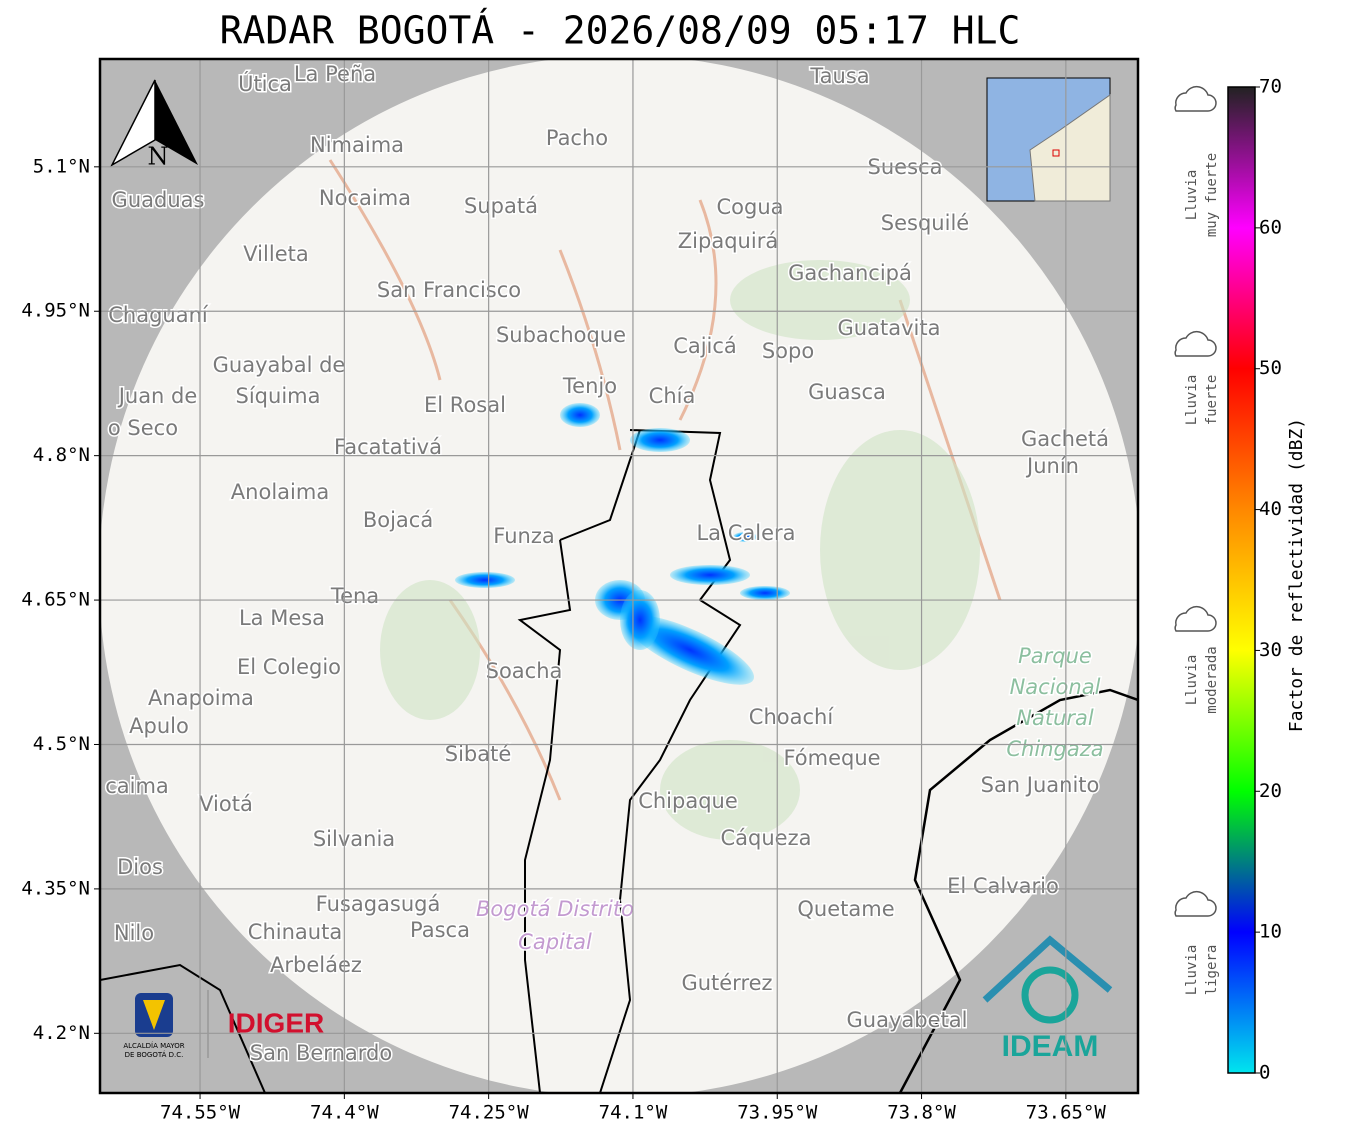 The image size is (1349, 1139). I want to click on park-label: Chingaza, so click(1054, 749).